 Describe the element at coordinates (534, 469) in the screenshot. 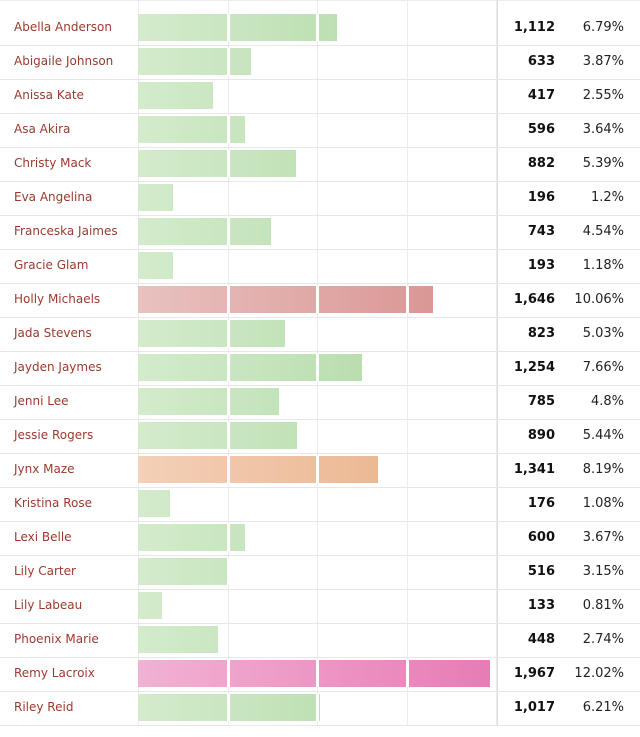

I see `value-label: 1,341` at that location.